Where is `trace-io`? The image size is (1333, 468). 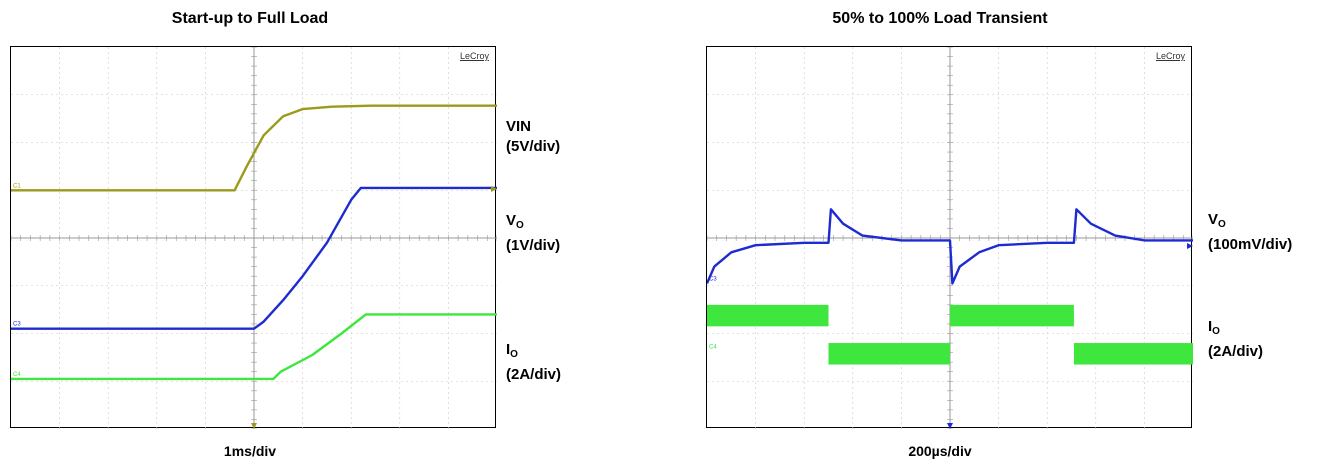 trace-io is located at coordinates (254, 347).